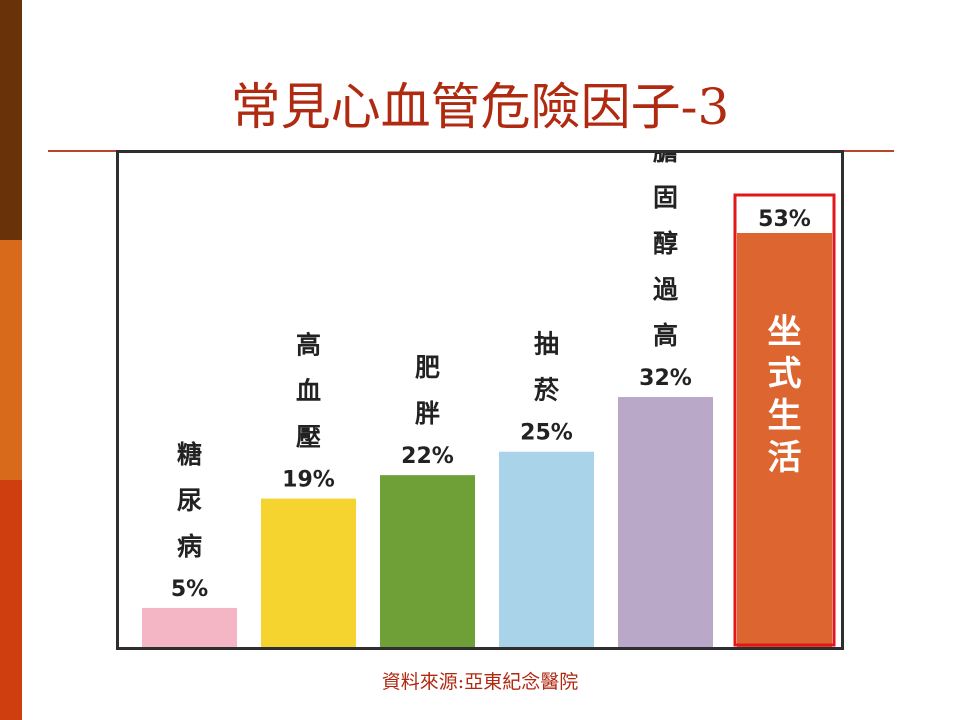 This screenshot has width=960, height=720. I want to click on value-label-3: 22%, so click(427, 456).